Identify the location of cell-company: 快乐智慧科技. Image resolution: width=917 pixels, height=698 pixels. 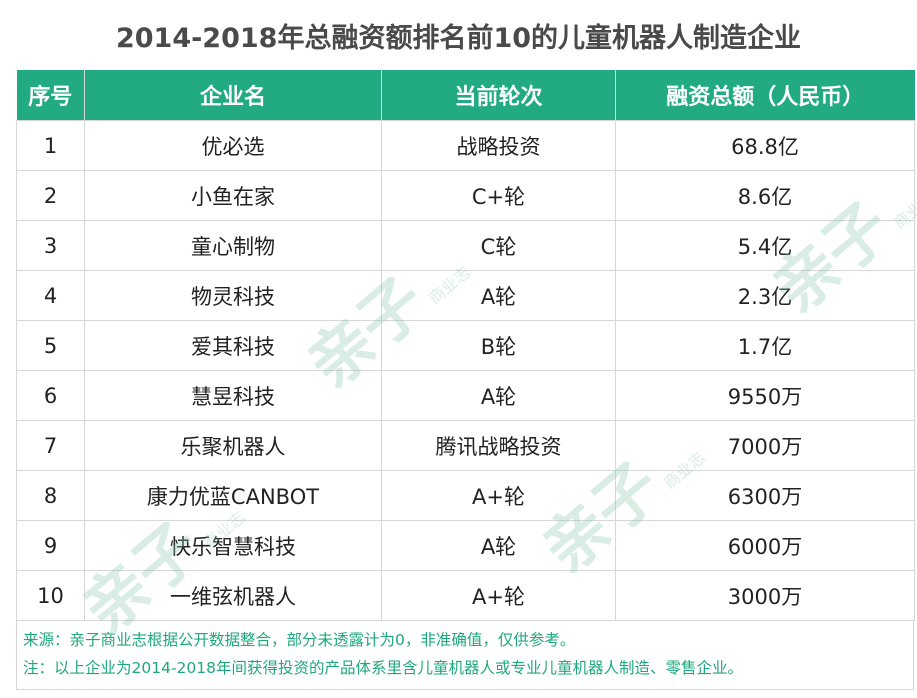
(233, 545).